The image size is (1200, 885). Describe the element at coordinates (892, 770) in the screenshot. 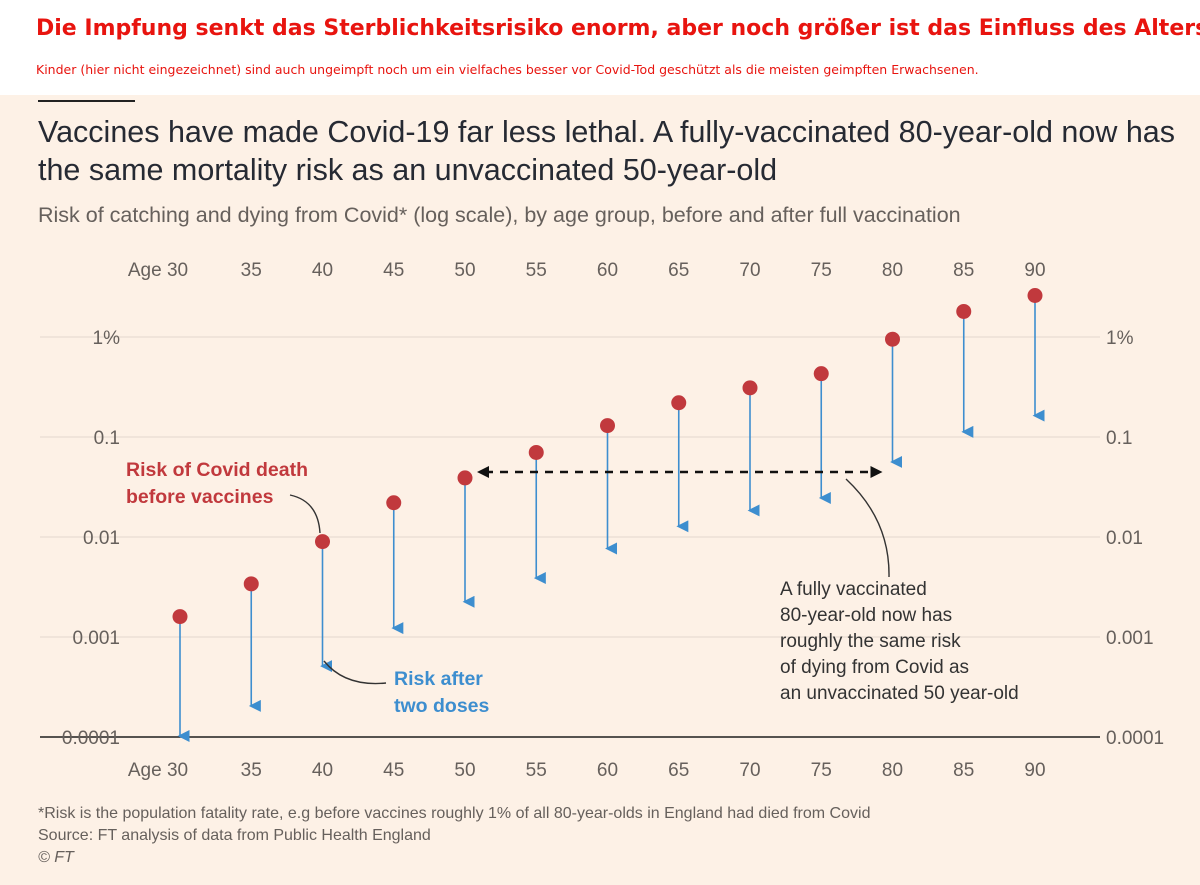

I see `x-tick-label-bottom: 80` at that location.